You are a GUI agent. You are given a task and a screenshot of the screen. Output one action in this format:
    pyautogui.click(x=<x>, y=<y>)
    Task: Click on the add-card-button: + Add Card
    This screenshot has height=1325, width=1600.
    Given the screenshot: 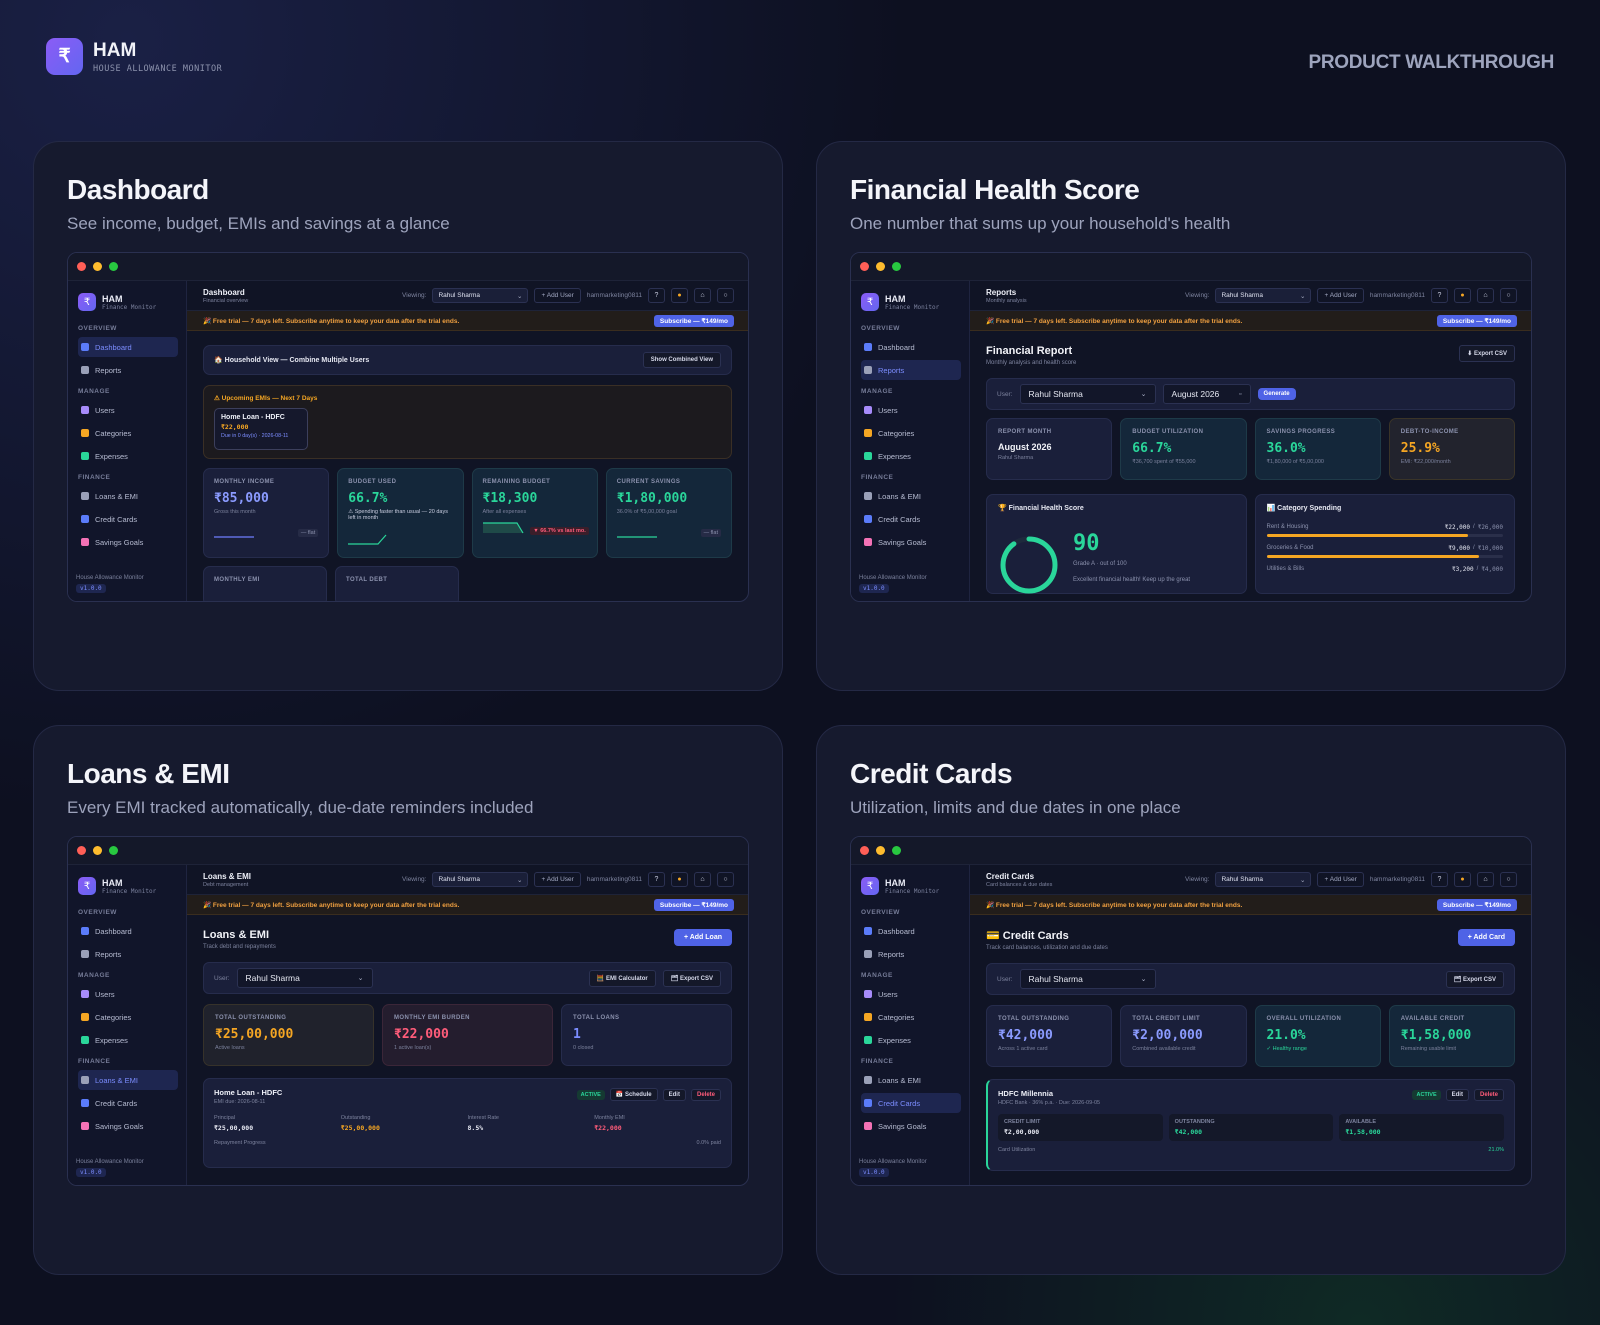 What is the action you would take?
    pyautogui.click(x=1486, y=937)
    